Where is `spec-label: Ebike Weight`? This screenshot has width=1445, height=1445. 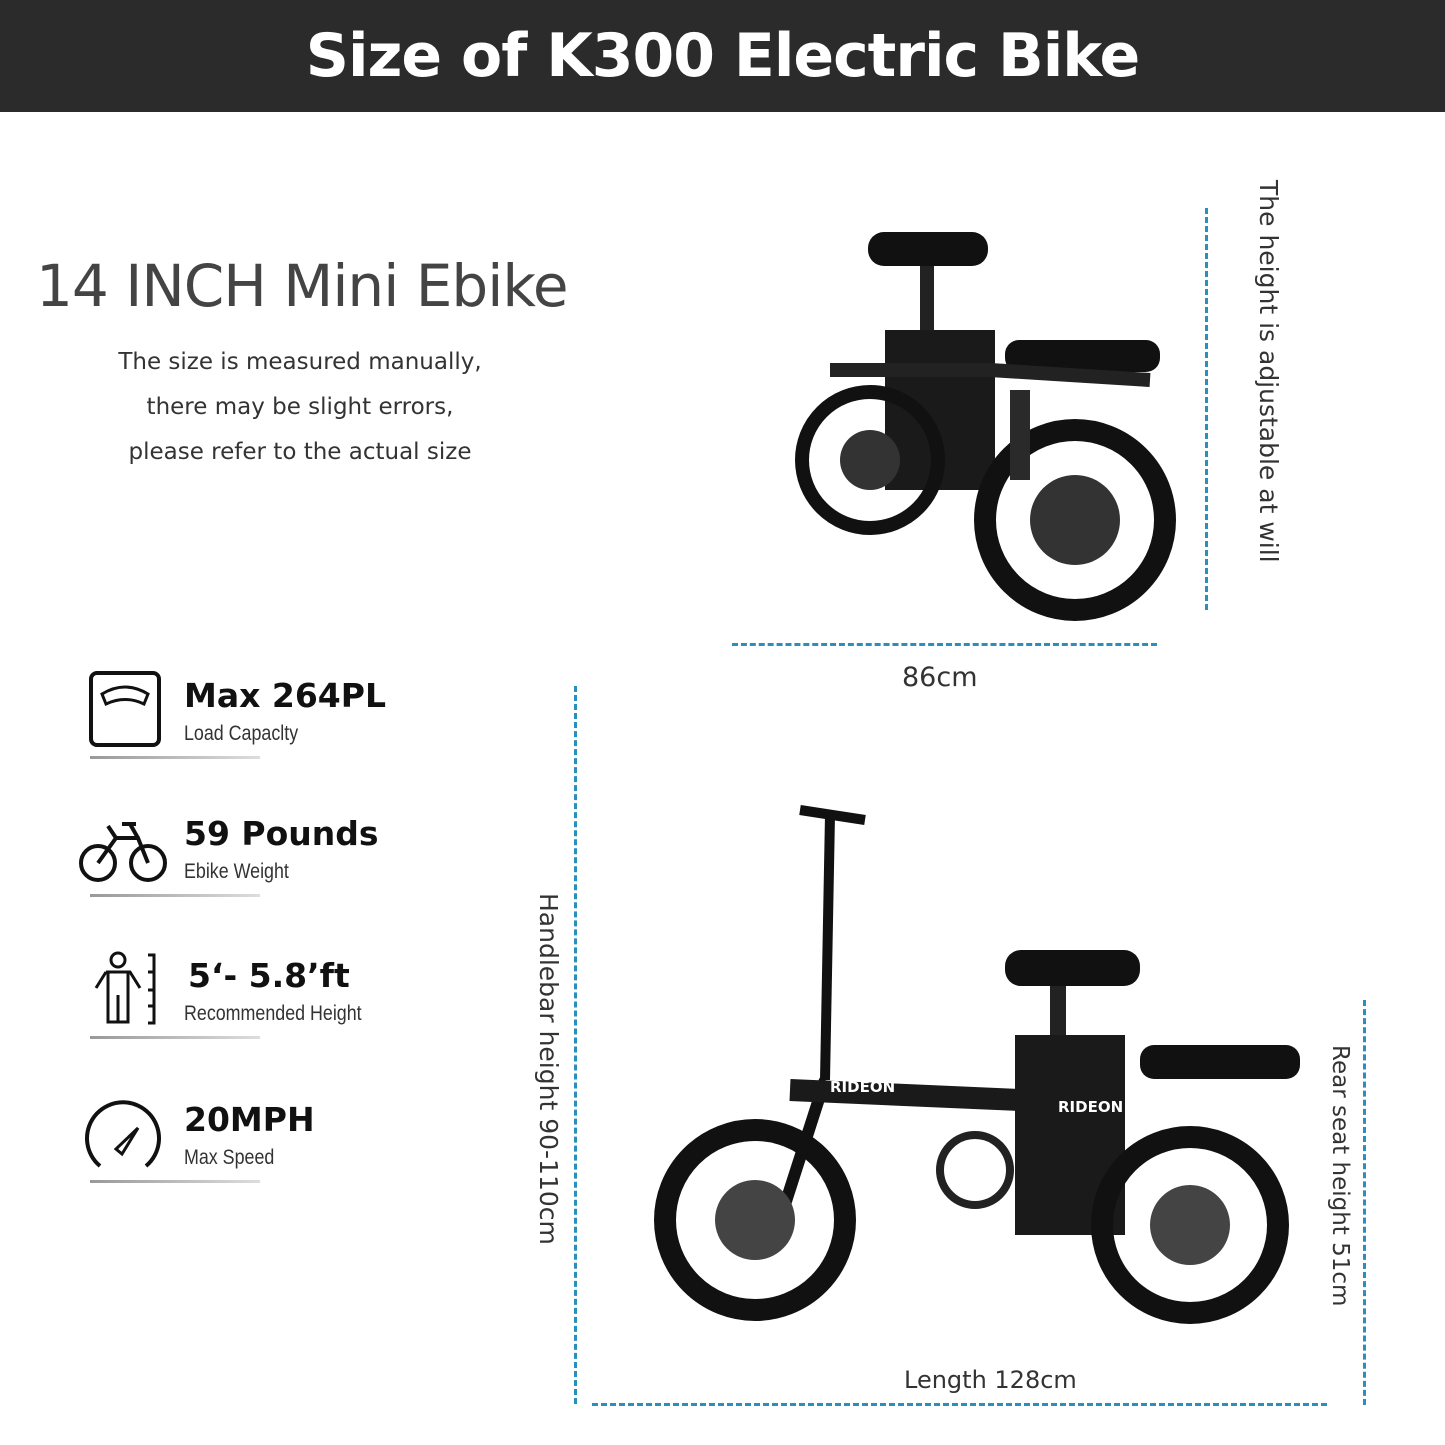 spec-label: Ebike Weight is located at coordinates (236, 871).